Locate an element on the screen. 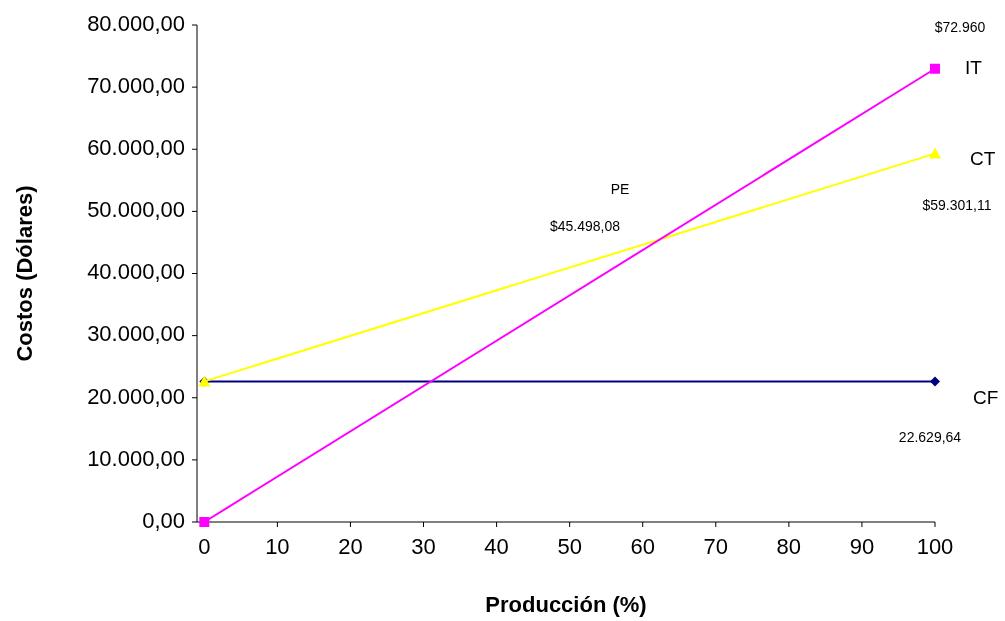 The width and height of the screenshot is (1005, 621). x-tick-label: 80 is located at coordinates (789, 546).